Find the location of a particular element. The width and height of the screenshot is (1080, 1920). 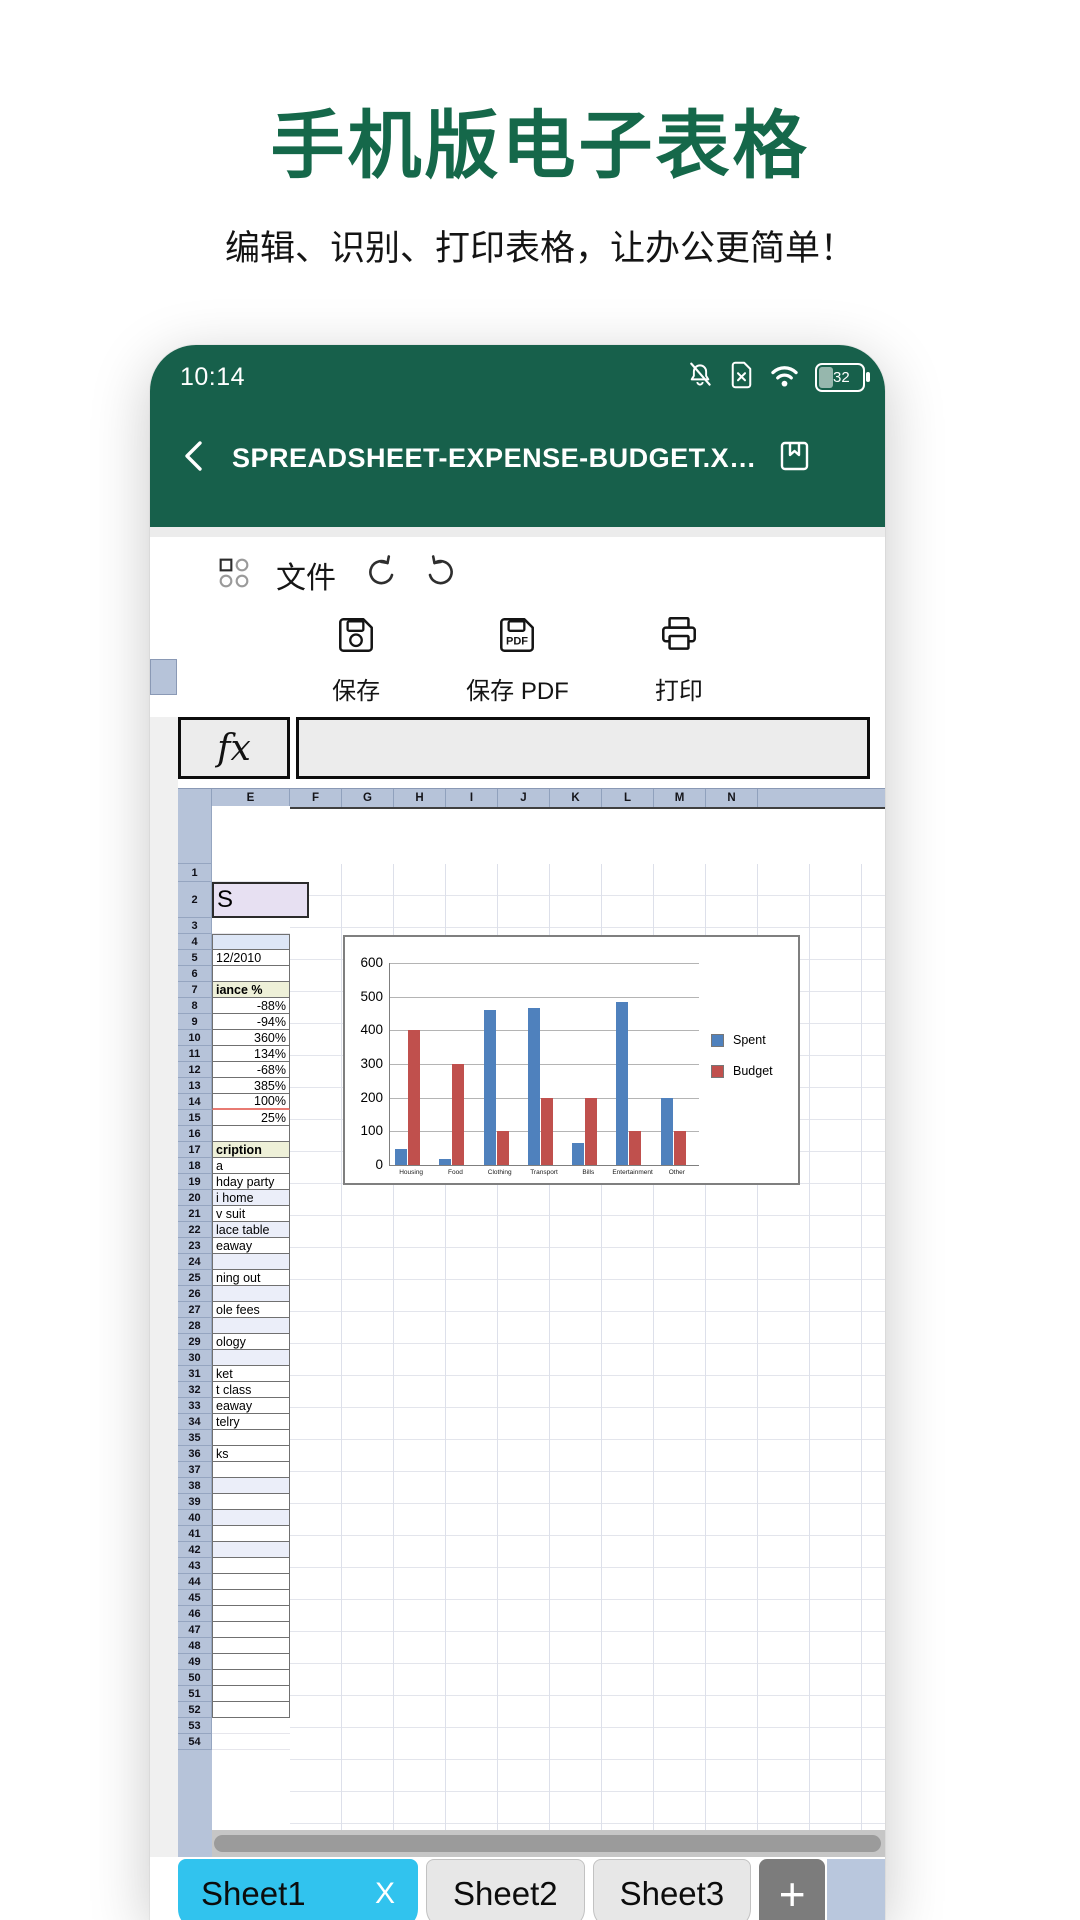

row-number-22: 22 is located at coordinates (195, 1230).